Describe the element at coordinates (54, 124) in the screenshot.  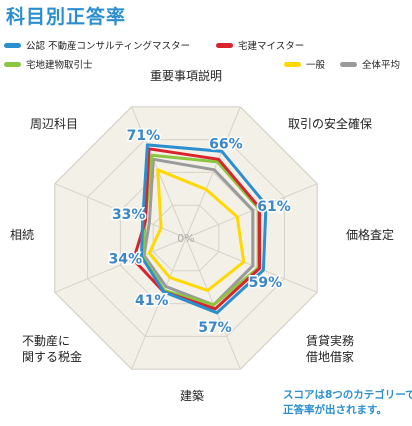
I see `axis-label: 周辺科目` at that location.